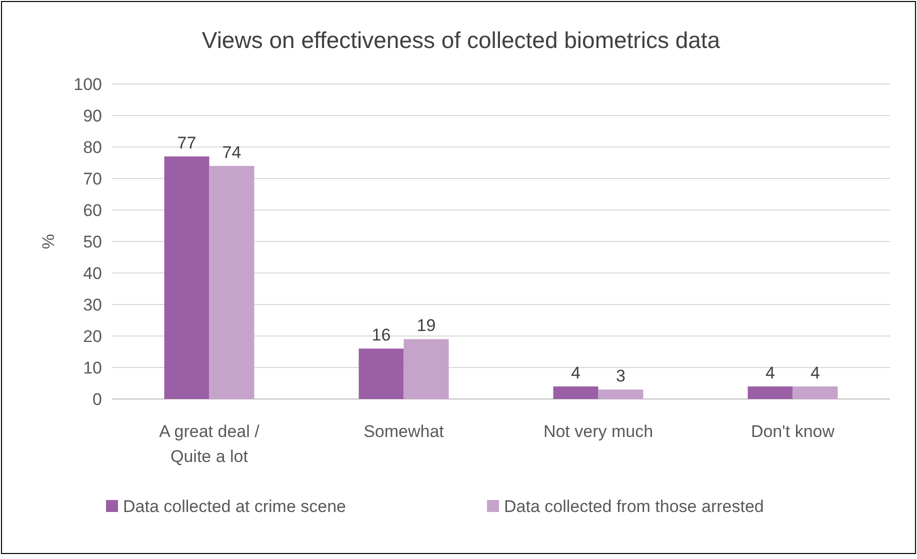 The image size is (917, 559). I want to click on data-label: 19, so click(426, 326).